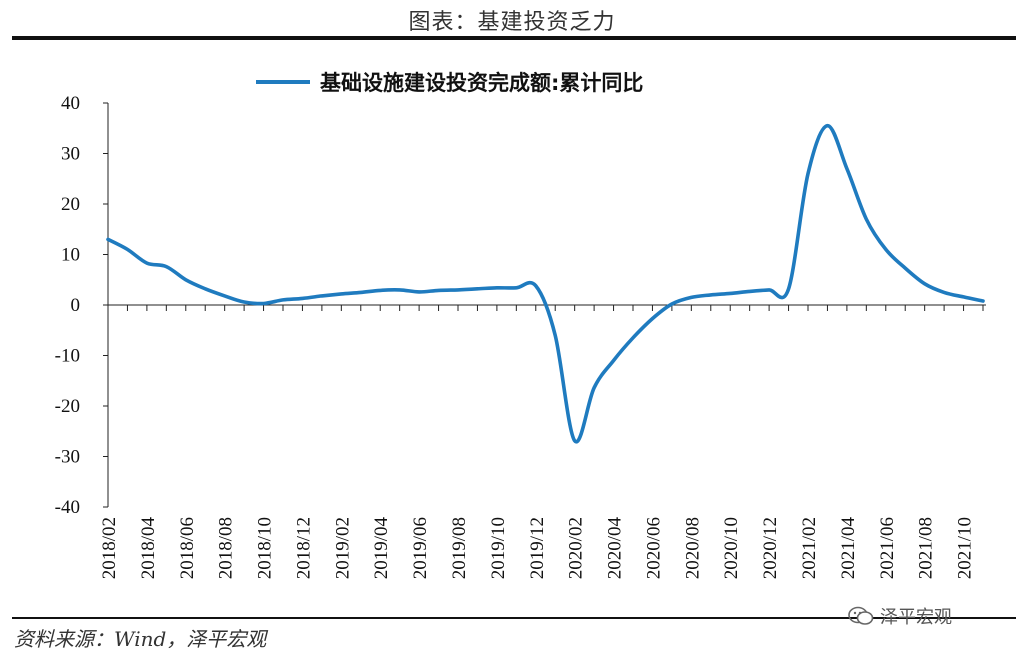  Describe the element at coordinates (512, 22) in the screenshot. I see `figure-title: 图表：基建投资乏力` at that location.